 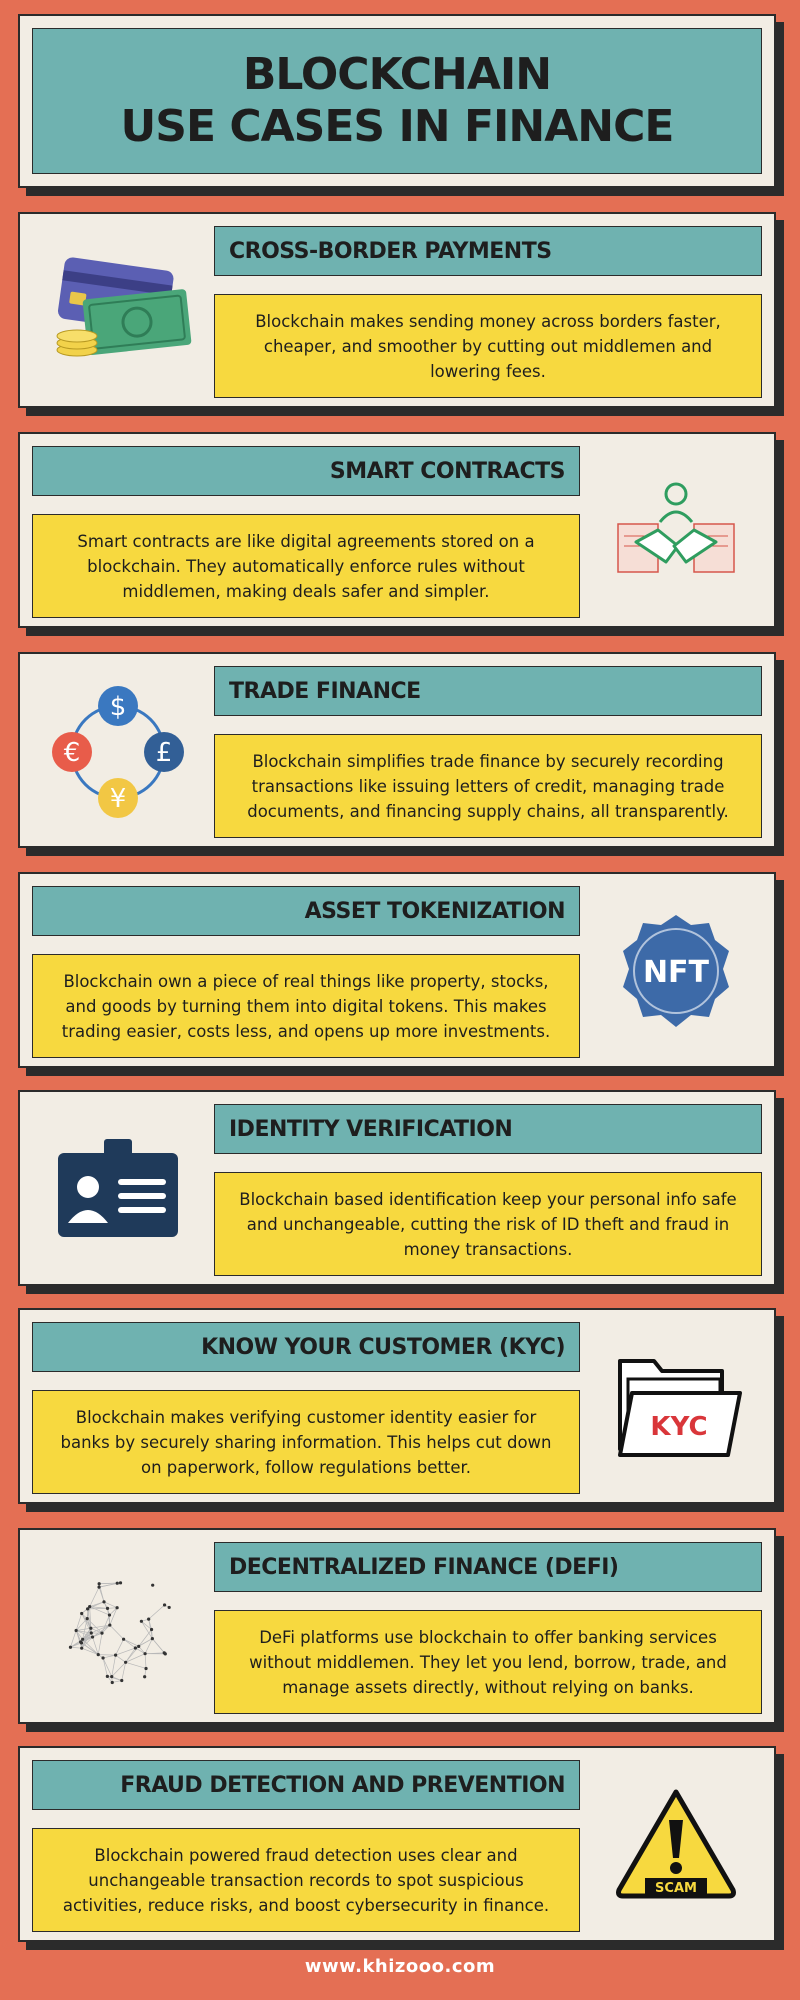 What do you see at coordinates (118, 1190) in the screenshot?
I see `id-card-icon` at bounding box center [118, 1190].